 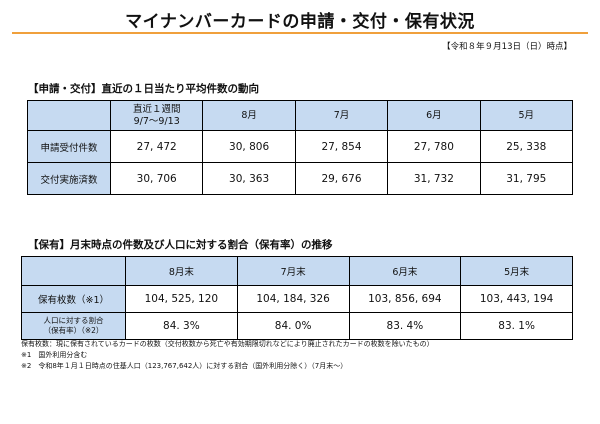 What do you see at coordinates (300, 33) in the screenshot?
I see `title-underline` at bounding box center [300, 33].